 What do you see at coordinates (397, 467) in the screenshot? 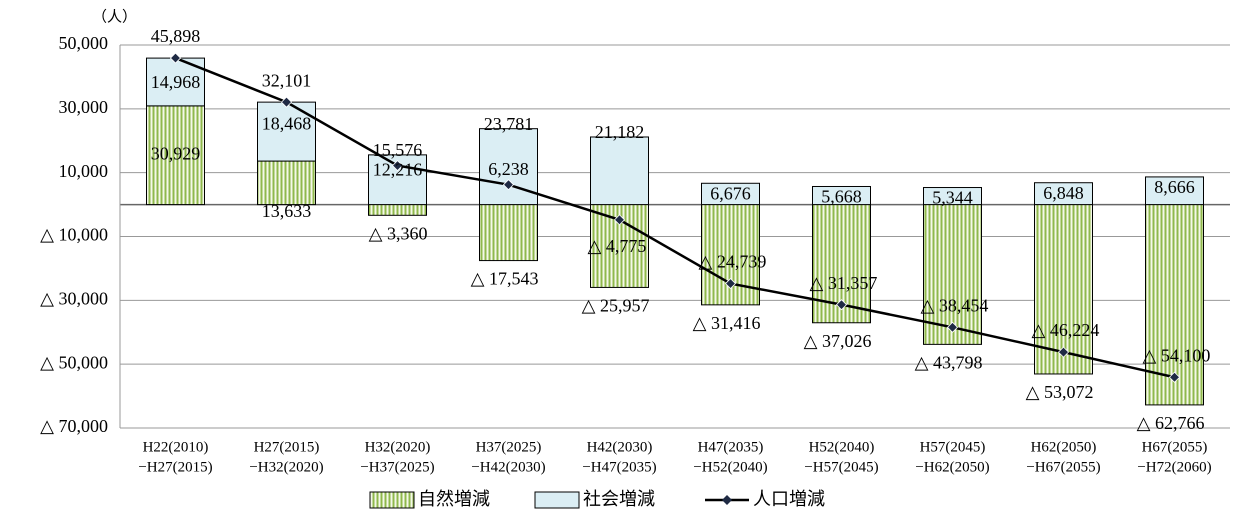
I see `x-tick-label: −H37(2025)` at bounding box center [397, 467].